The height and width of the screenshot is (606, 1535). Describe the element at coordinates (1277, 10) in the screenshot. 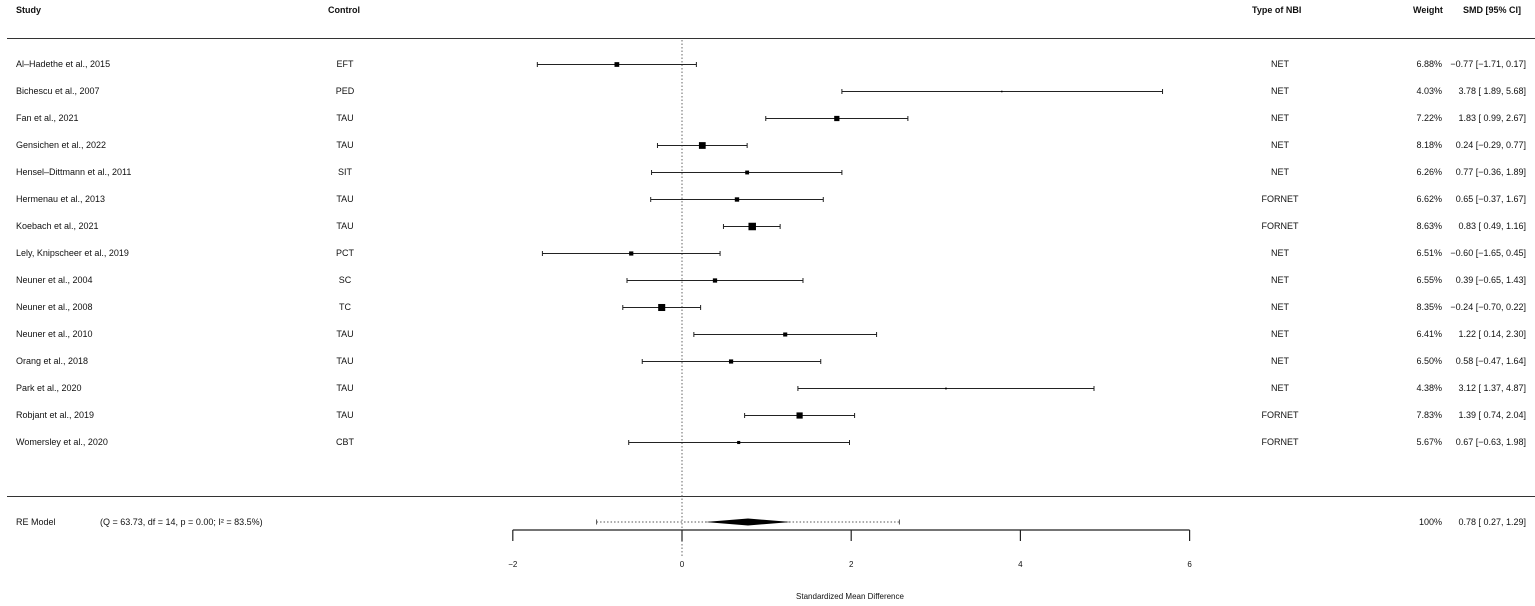

I see `header-nbi: Type of NBI` at that location.